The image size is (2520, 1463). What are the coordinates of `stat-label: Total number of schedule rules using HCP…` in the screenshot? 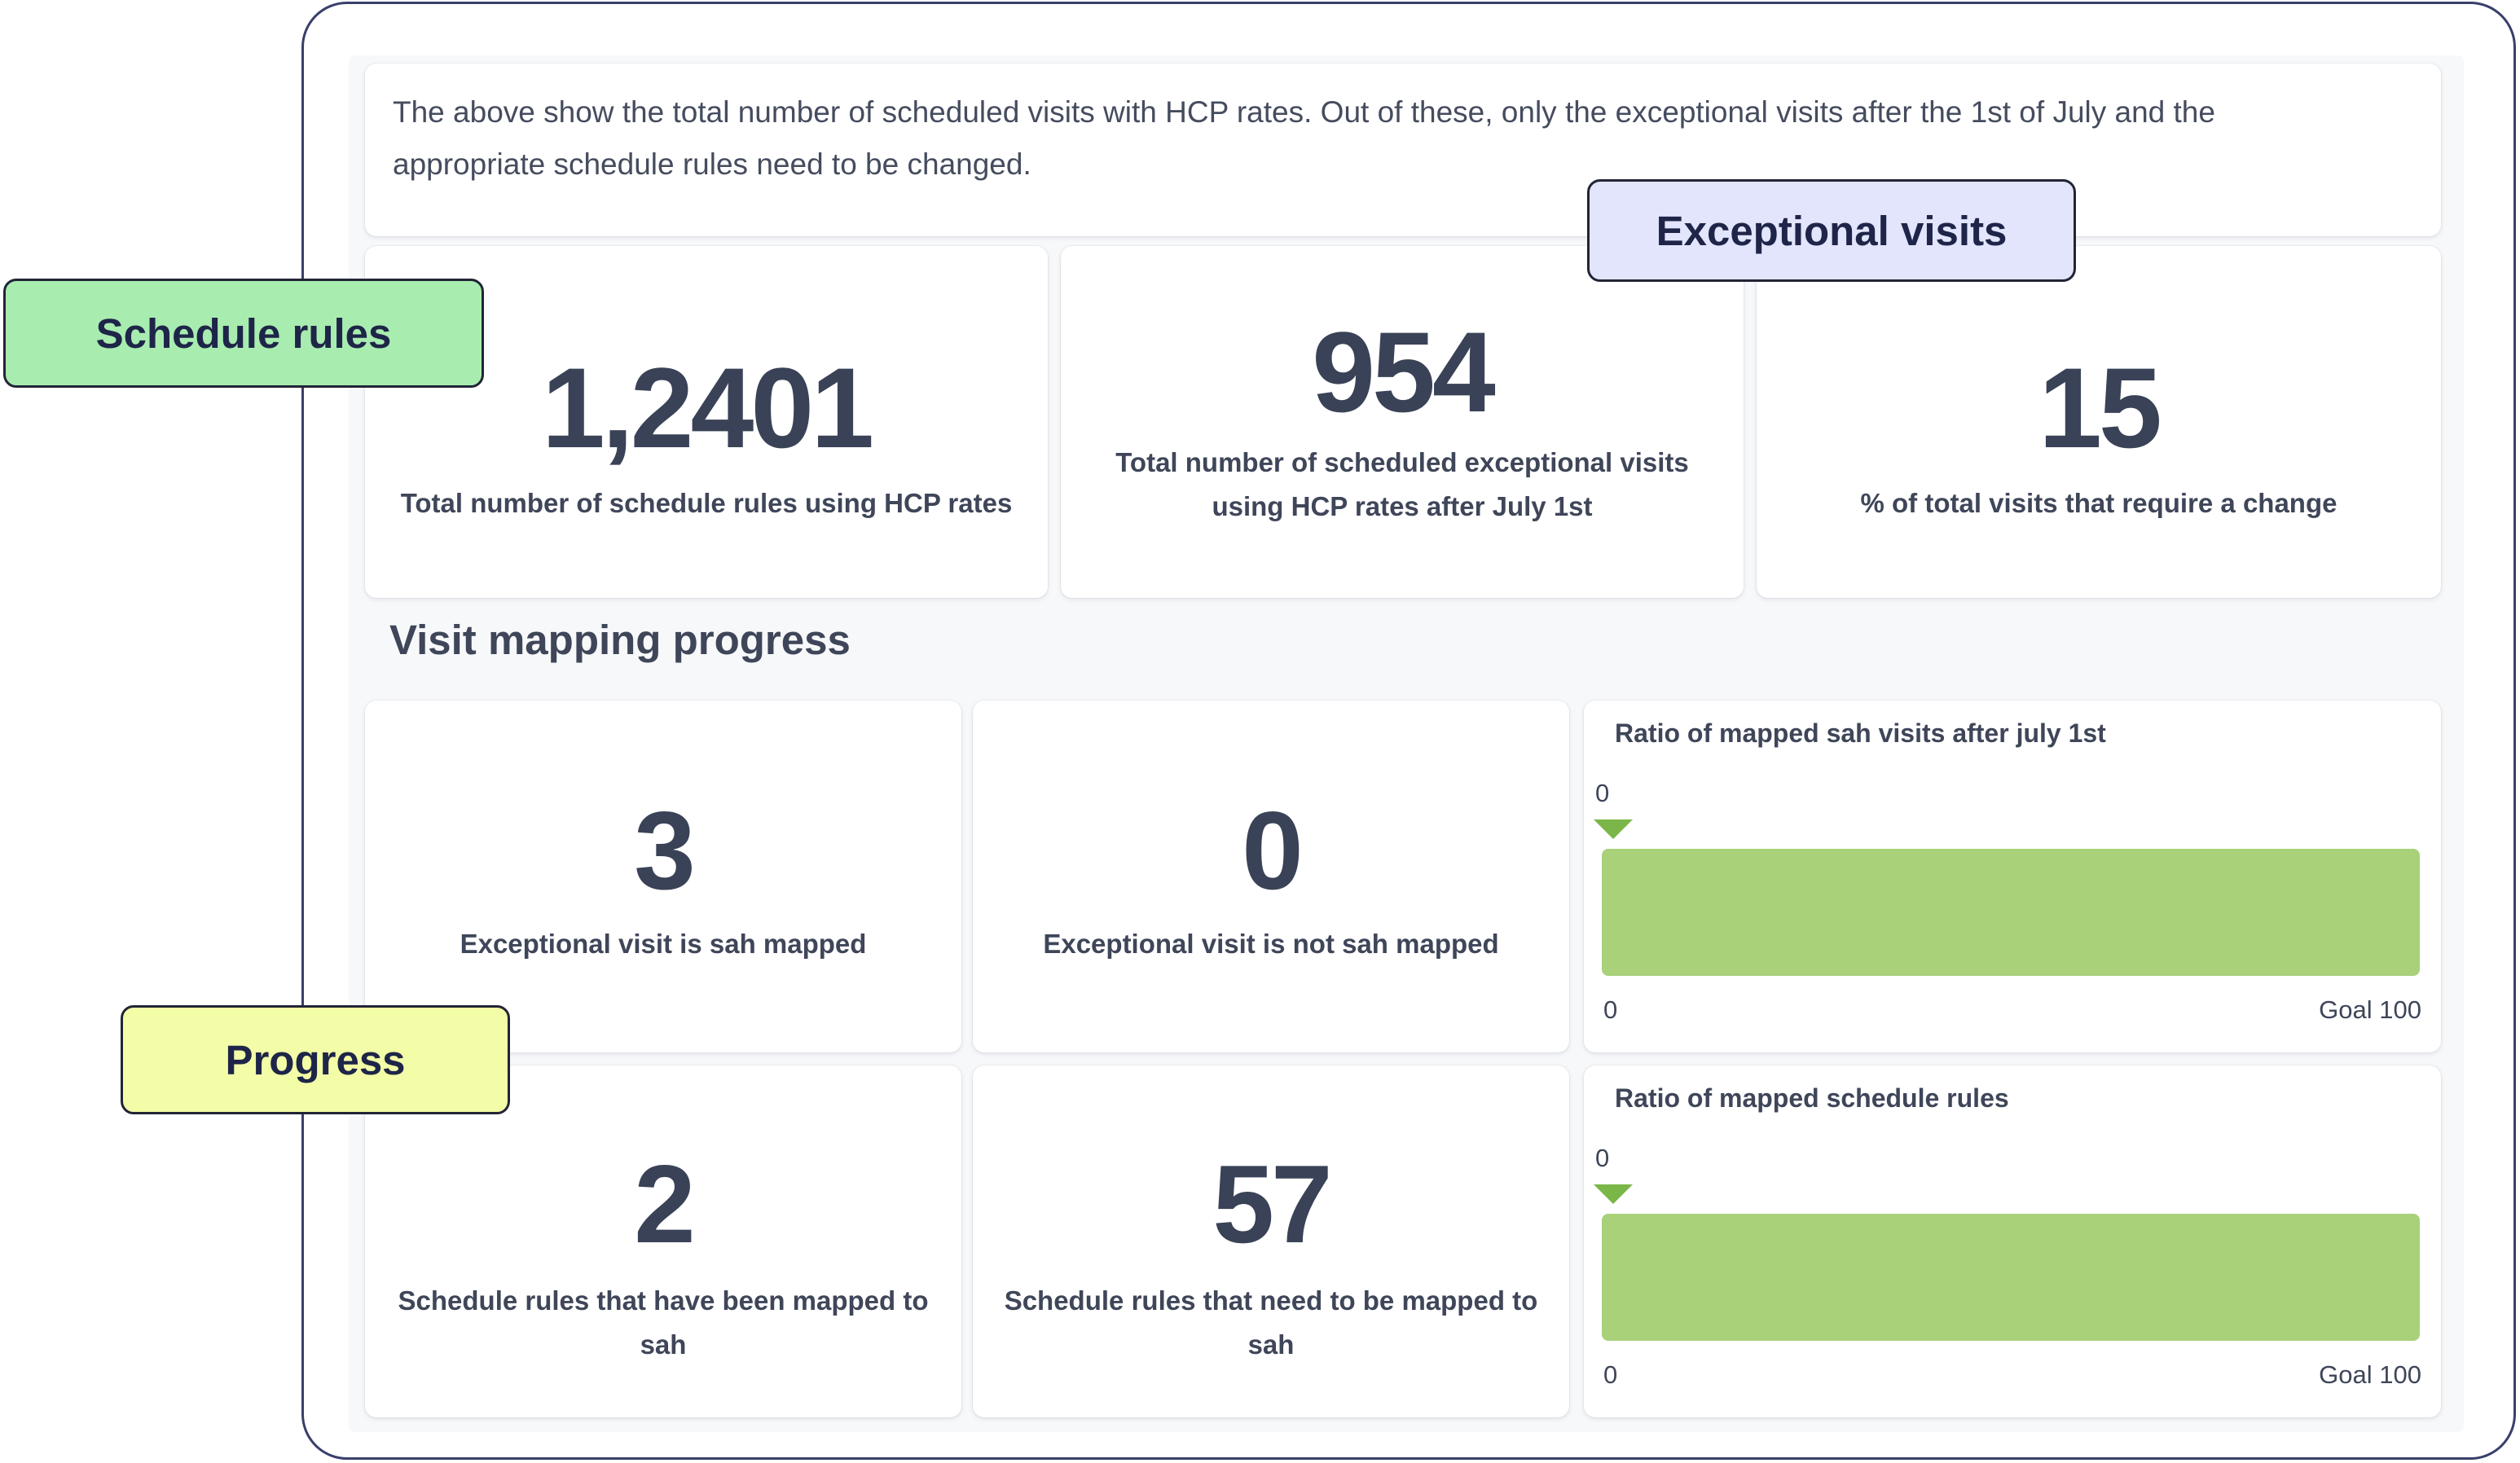 It's located at (706, 503).